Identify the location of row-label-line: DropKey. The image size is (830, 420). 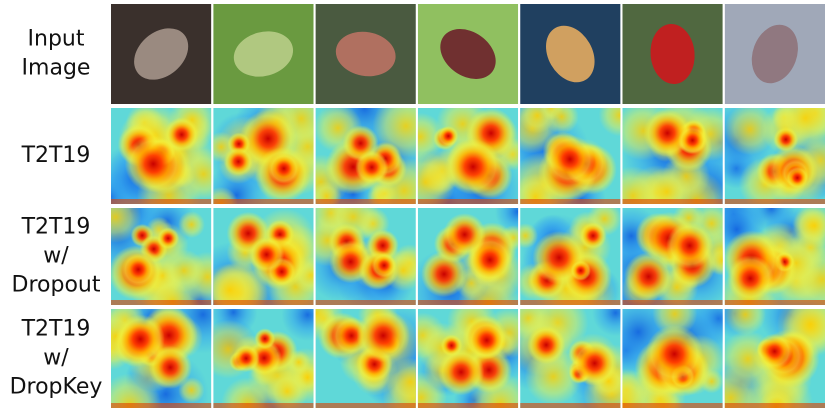
(56, 387).